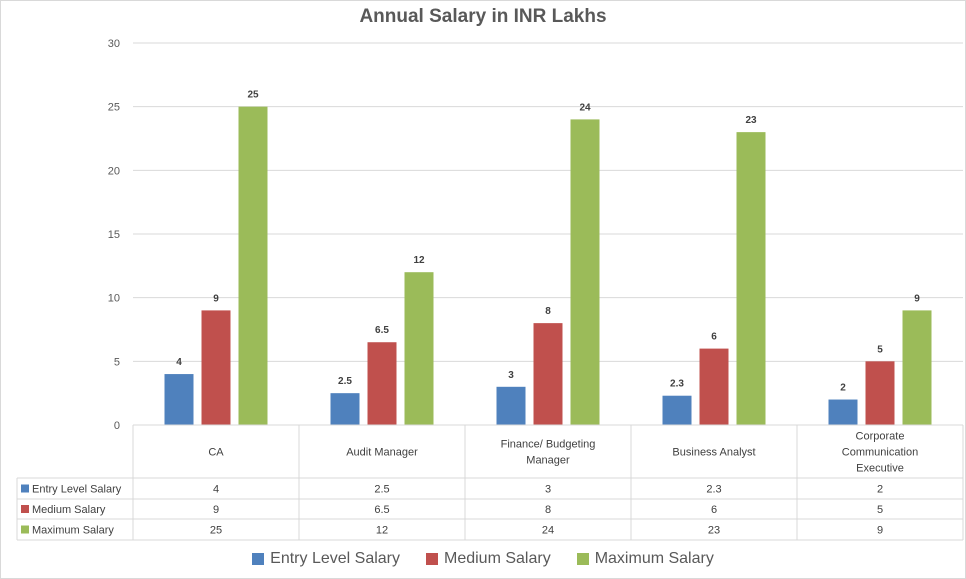  Describe the element at coordinates (548, 461) in the screenshot. I see `x-category-label: Manager` at that location.